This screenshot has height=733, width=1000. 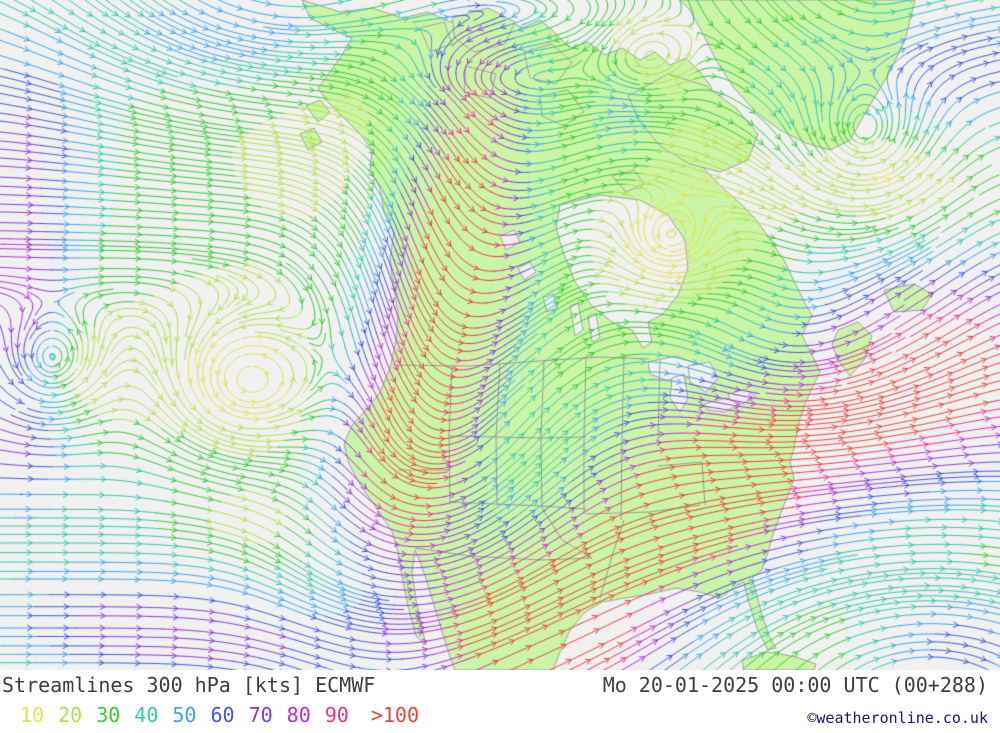 What do you see at coordinates (146, 715) in the screenshot?
I see `legend-value-40: 40` at bounding box center [146, 715].